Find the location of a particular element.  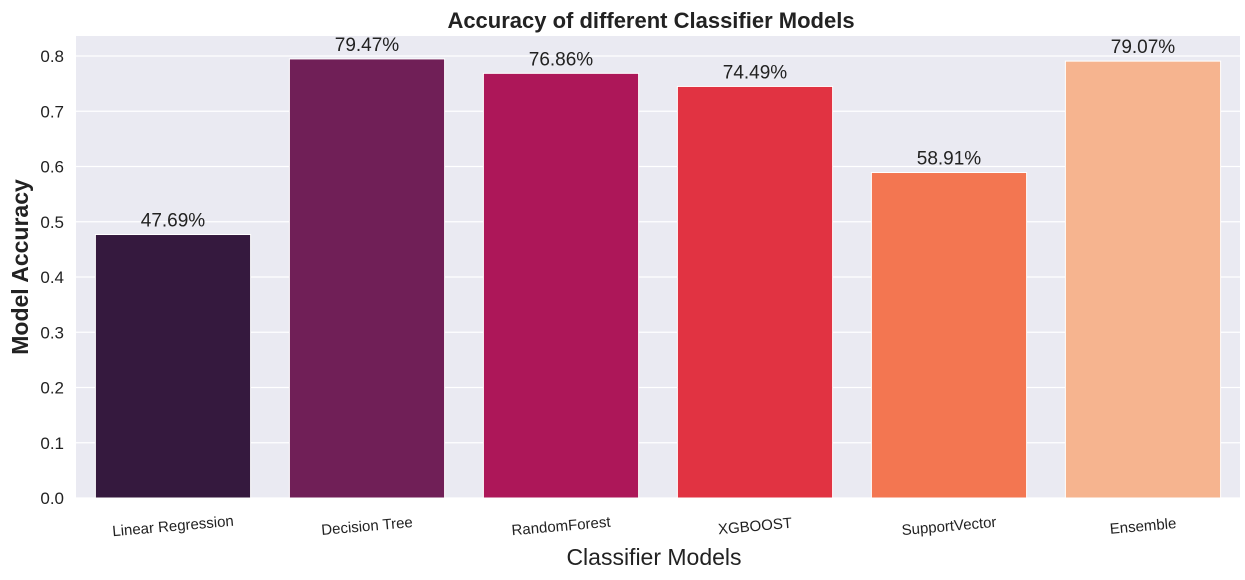

data-label: 79.07% is located at coordinates (1143, 47).